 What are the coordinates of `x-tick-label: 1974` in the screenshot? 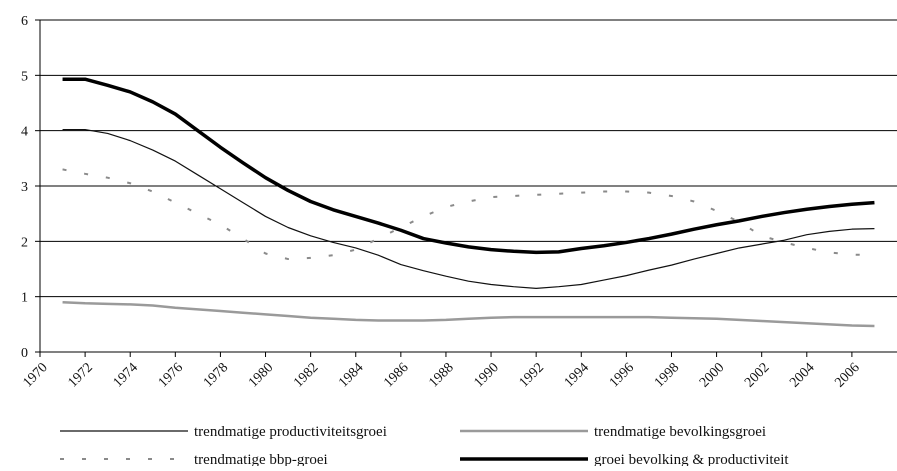 It's located at (126, 375).